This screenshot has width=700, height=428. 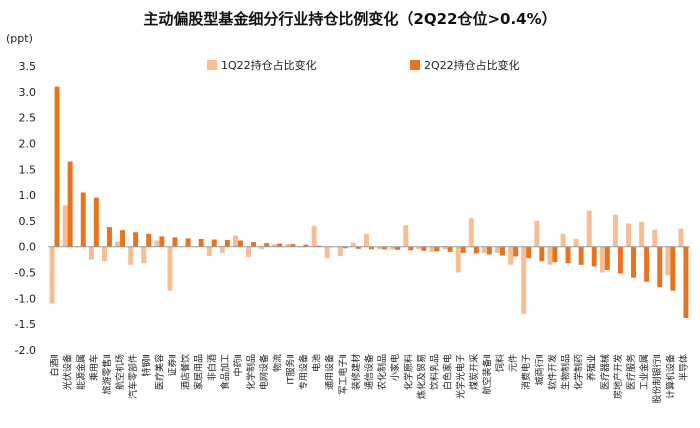 I want to click on x-tick-label: 房地产开发, so click(x=618, y=376).